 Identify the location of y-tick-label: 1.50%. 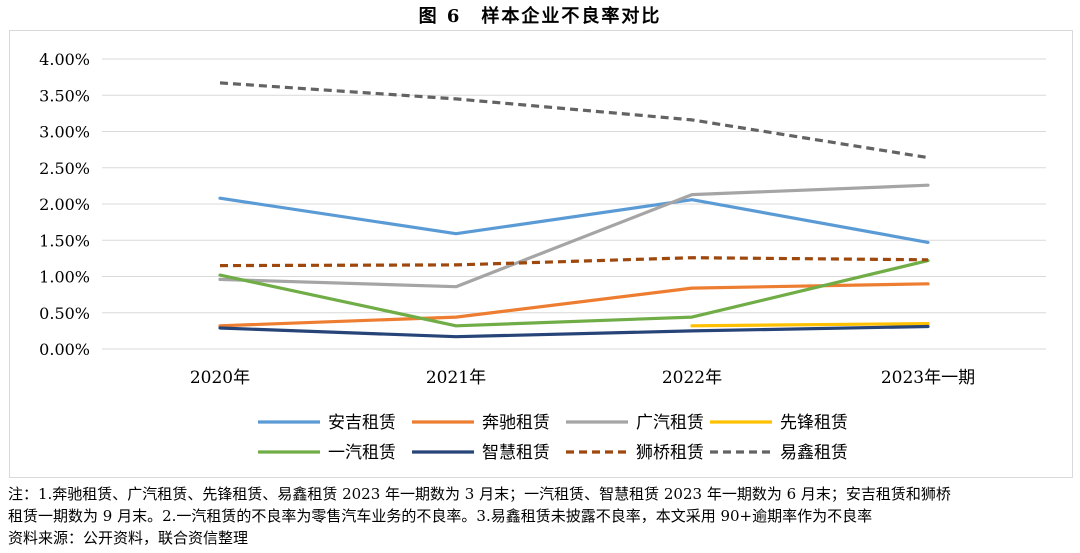
(64, 240).